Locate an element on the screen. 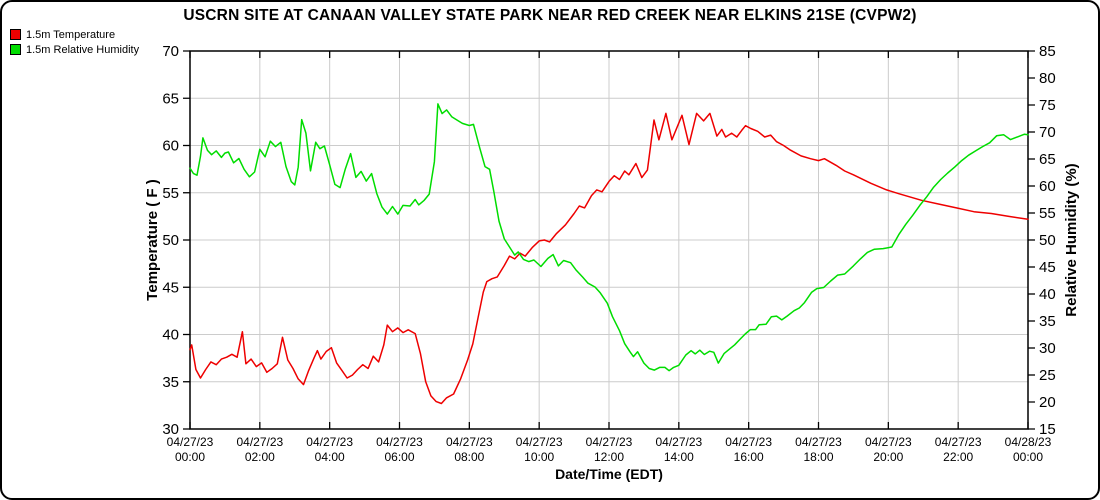 This screenshot has height=500, width=1100. y-axis-right-tick-label: 50 is located at coordinates (1047, 240).